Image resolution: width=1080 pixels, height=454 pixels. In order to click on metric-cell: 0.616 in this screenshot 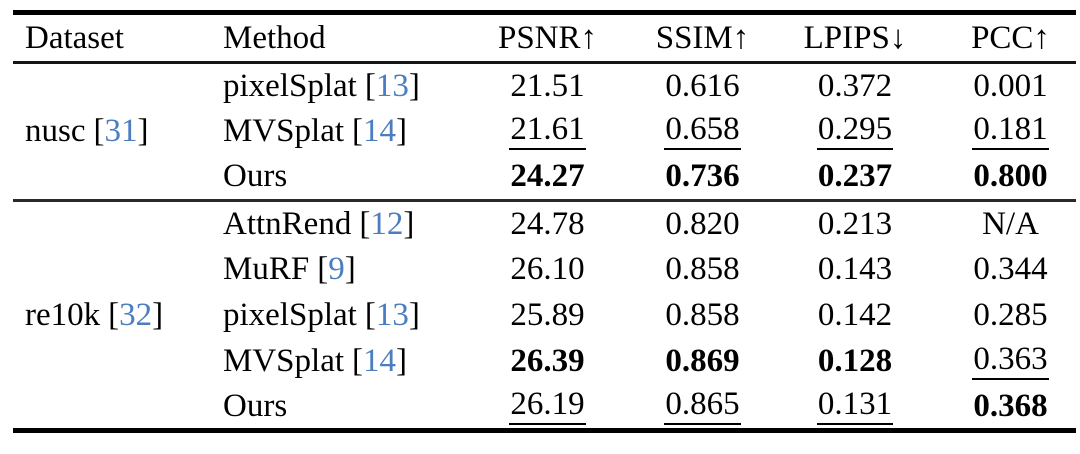, I will do `click(702, 86)`.